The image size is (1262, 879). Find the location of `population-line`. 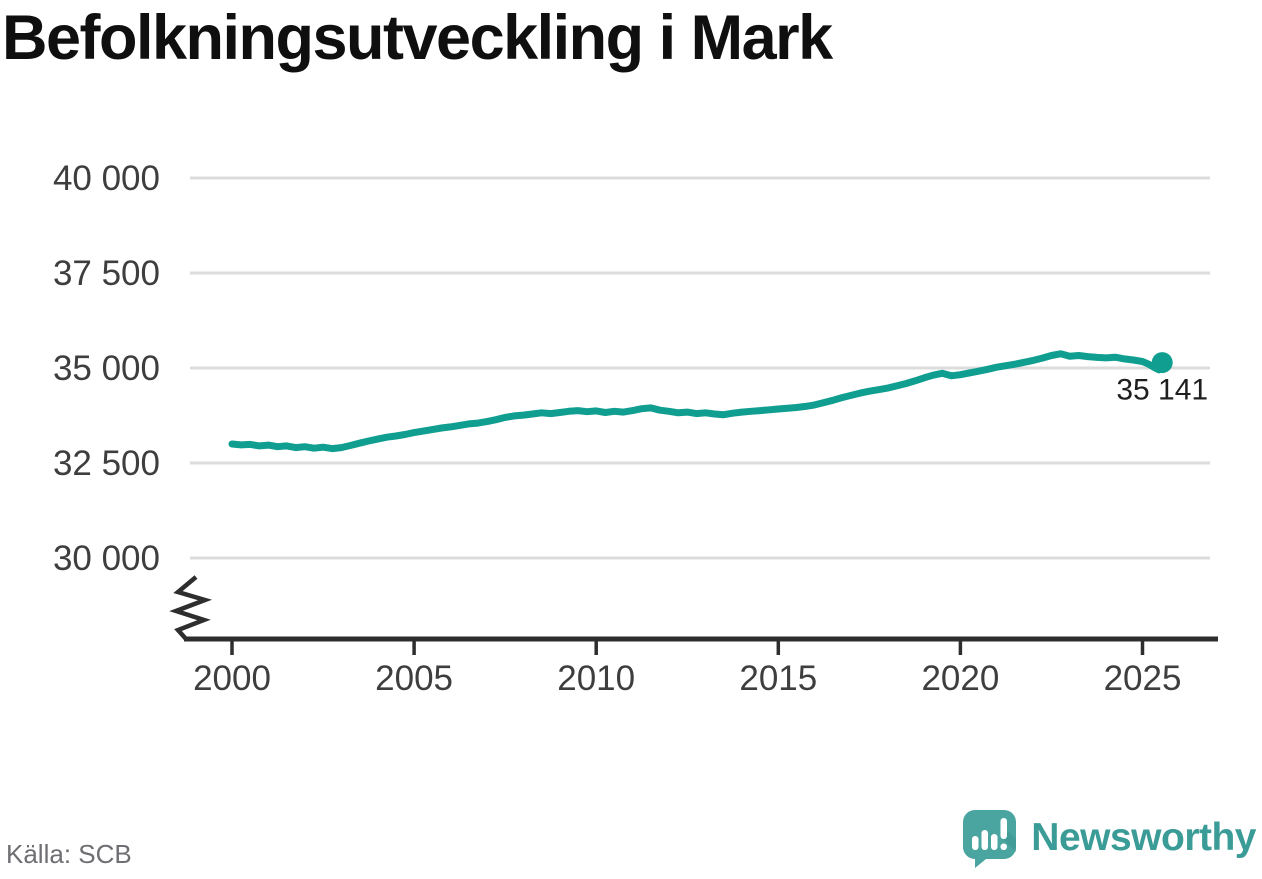

population-line is located at coordinates (697, 401).